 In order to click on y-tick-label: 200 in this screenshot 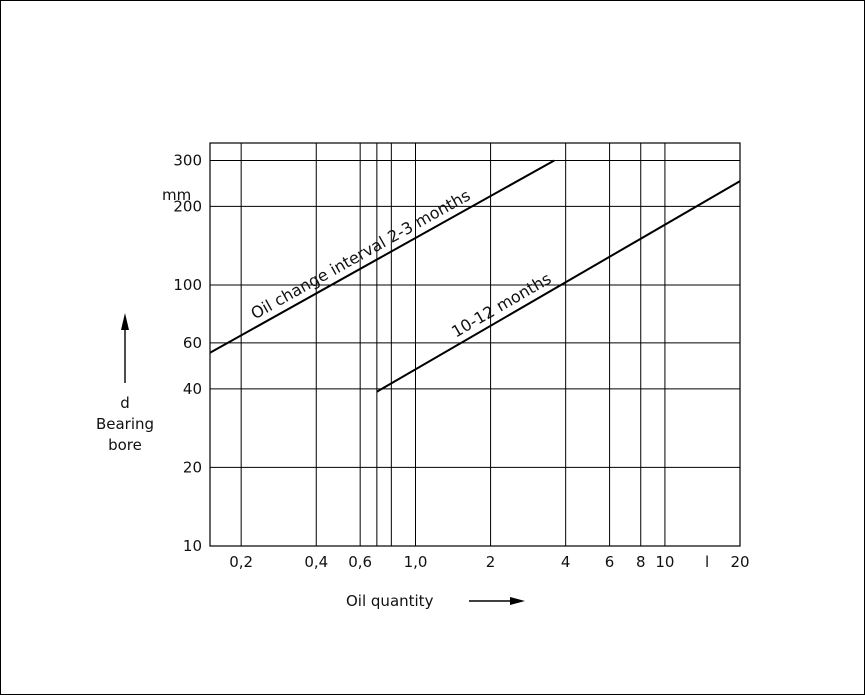, I will do `click(187, 206)`.